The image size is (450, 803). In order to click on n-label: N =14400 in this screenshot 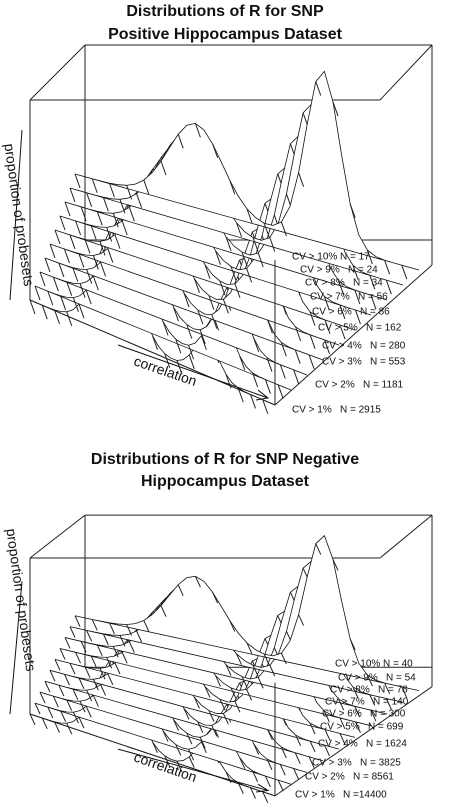, I will do `click(365, 795)`.